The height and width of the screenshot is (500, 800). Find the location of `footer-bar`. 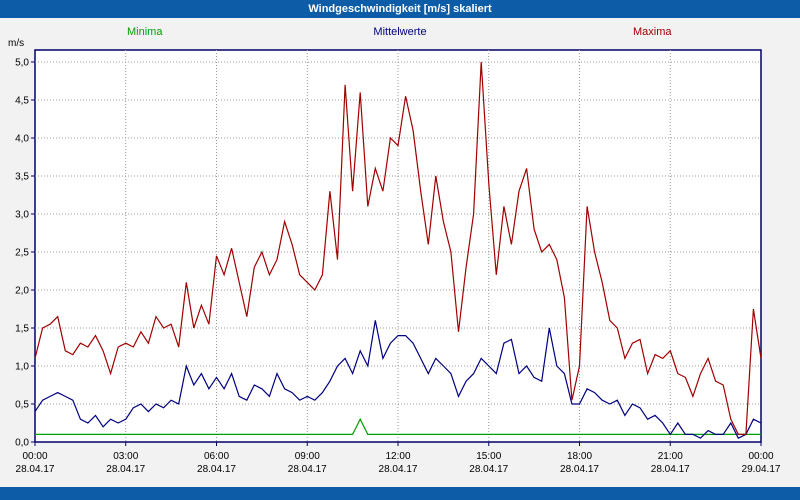

footer-bar is located at coordinates (400, 493).